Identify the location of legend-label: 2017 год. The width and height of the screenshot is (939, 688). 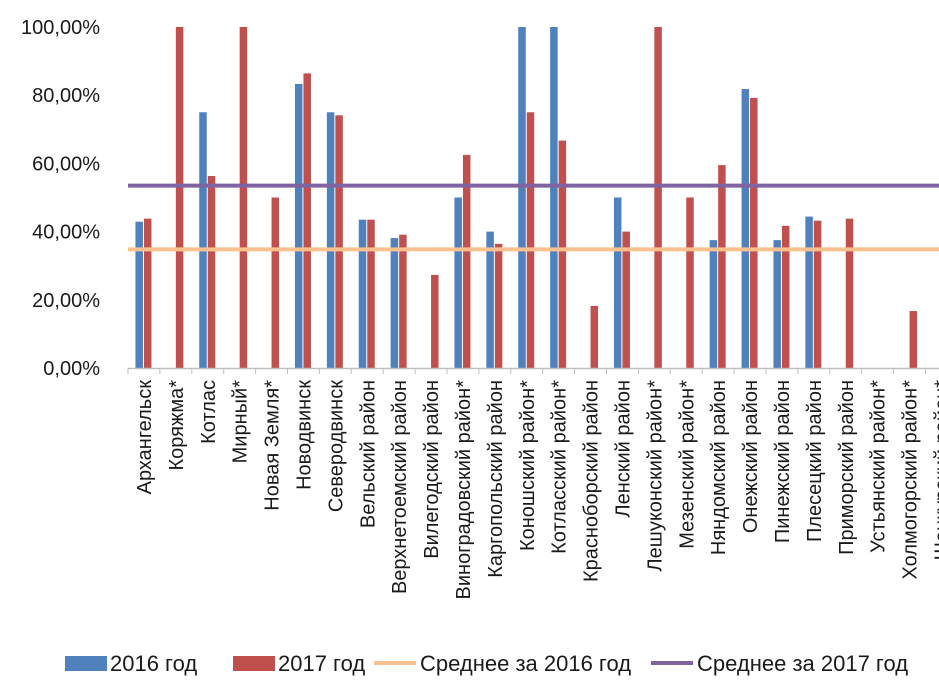
(321, 663).